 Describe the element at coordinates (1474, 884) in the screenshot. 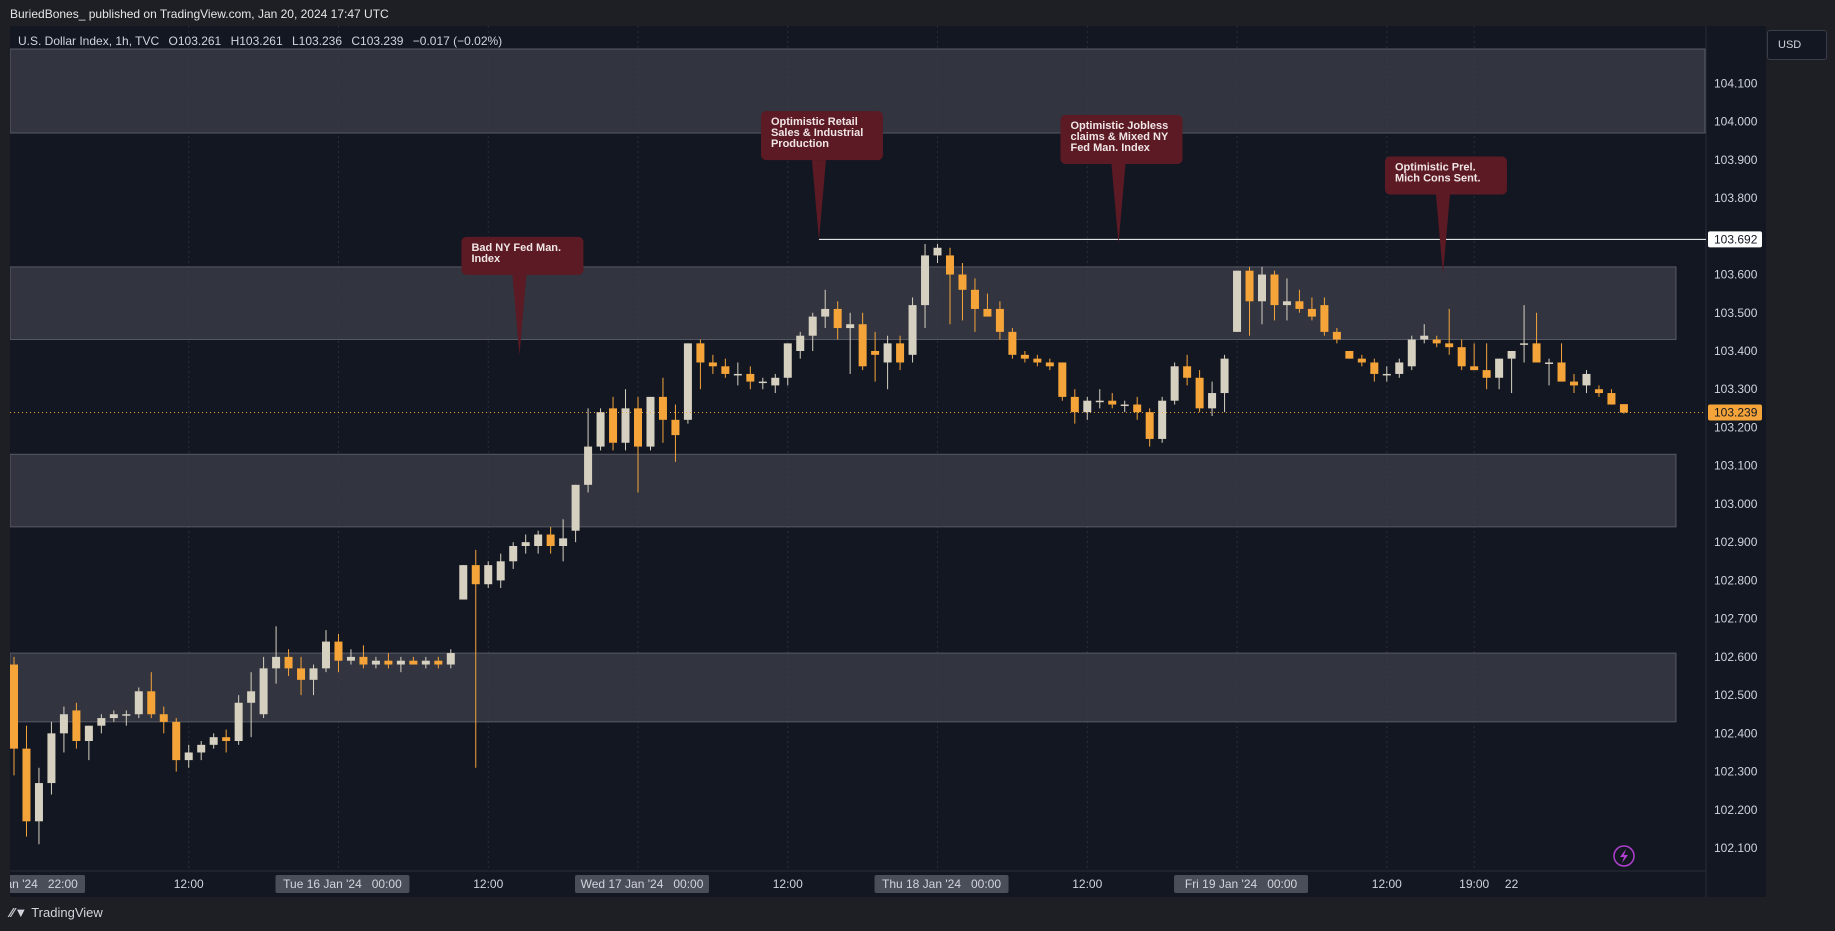

I see `x-tick-label: 19:00` at that location.